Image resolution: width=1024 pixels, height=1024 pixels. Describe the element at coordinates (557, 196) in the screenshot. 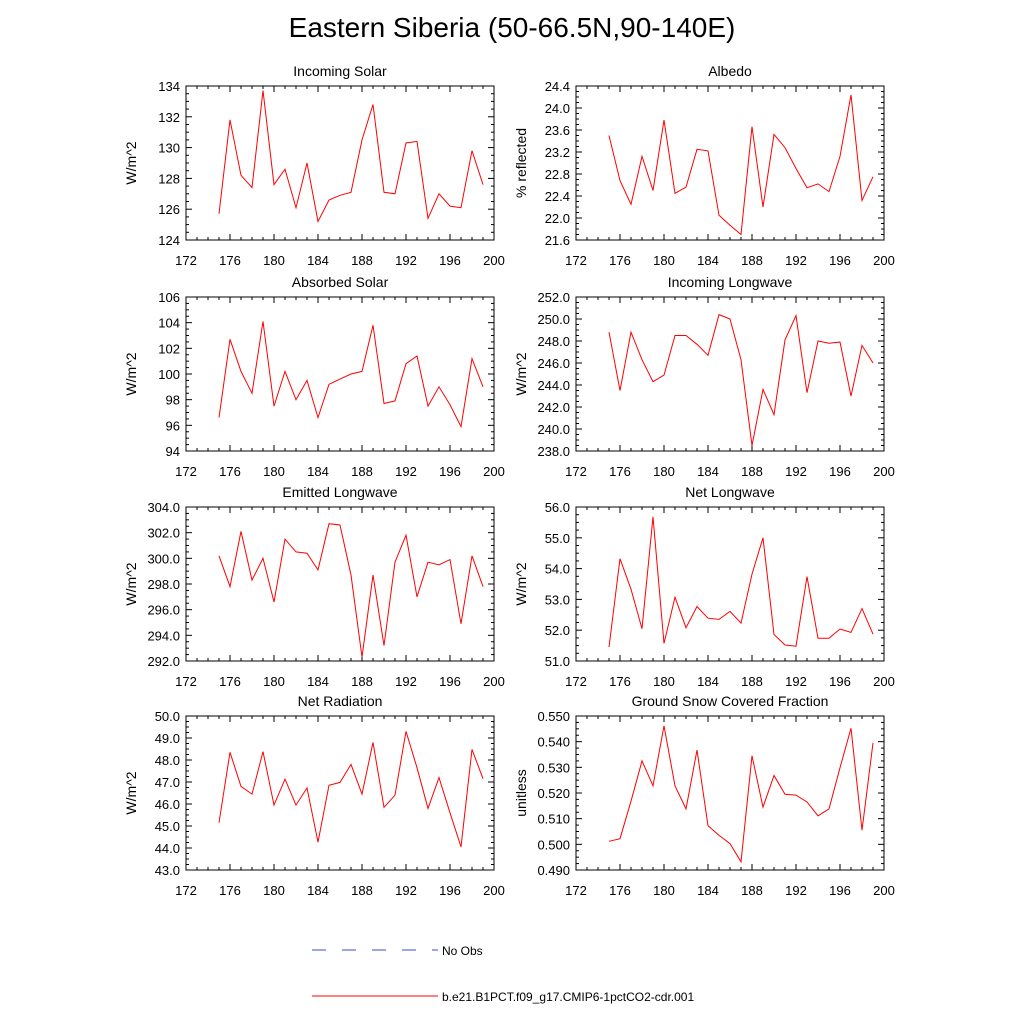

I see `y-tick-label: 22.4` at that location.